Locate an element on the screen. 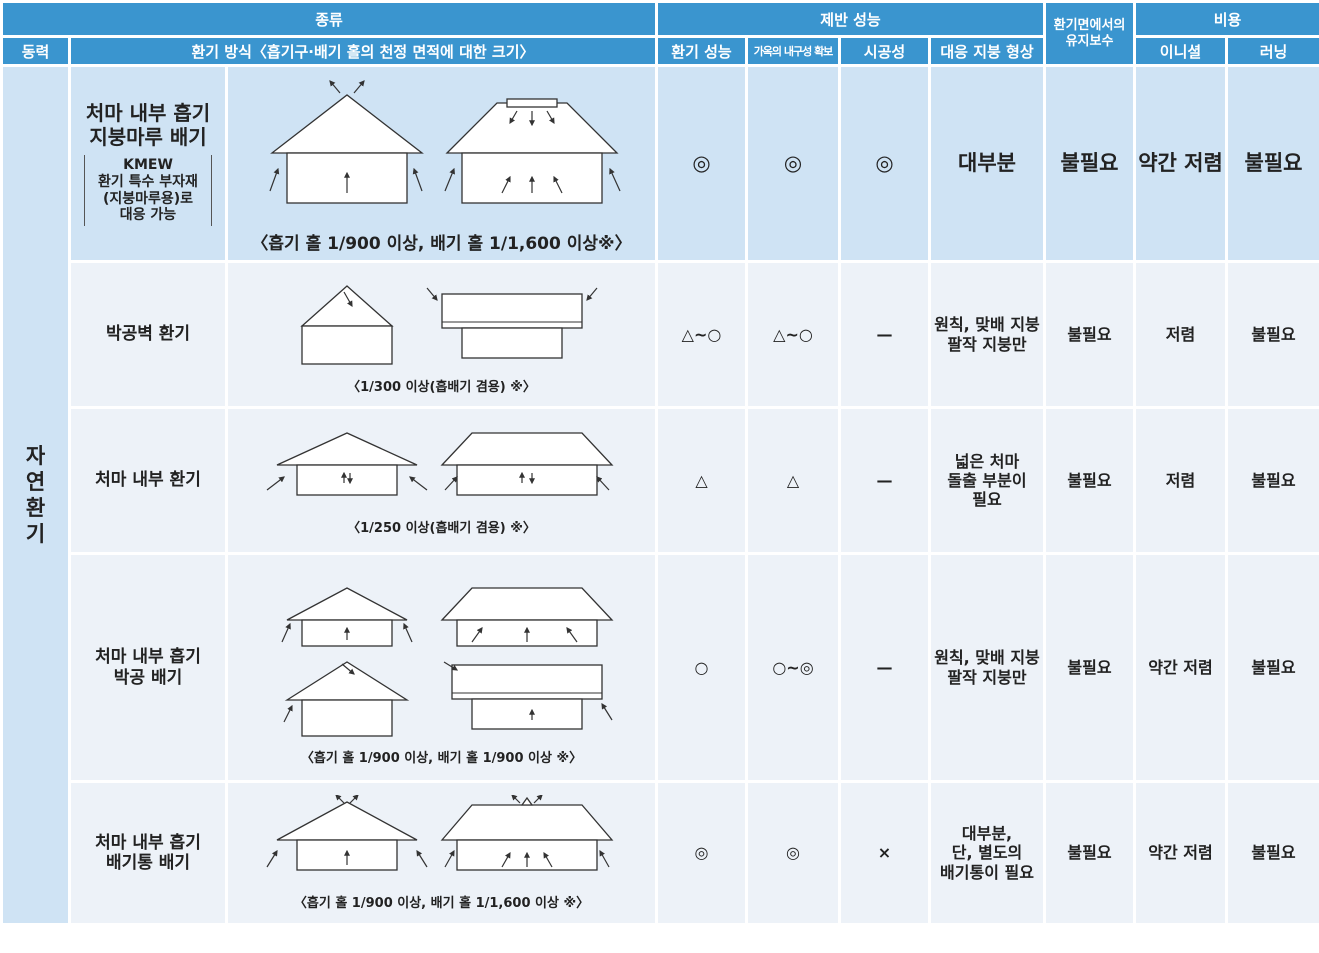  header-cell: 환기 성능 is located at coordinates (701, 51).